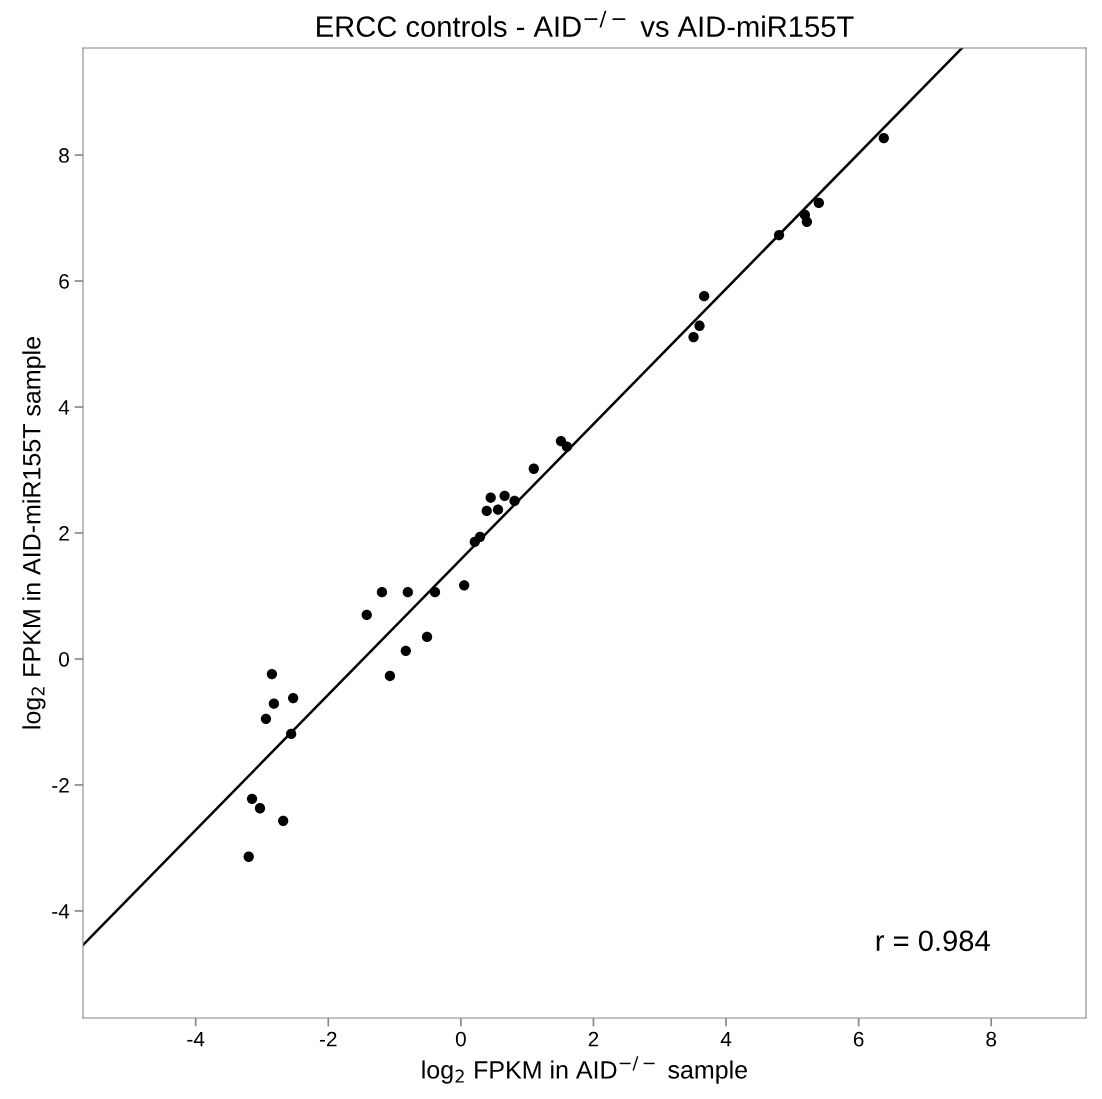 This screenshot has width=1102, height=1099. Describe the element at coordinates (64, 281) in the screenshot. I see `y-tick-label: 6` at that location.